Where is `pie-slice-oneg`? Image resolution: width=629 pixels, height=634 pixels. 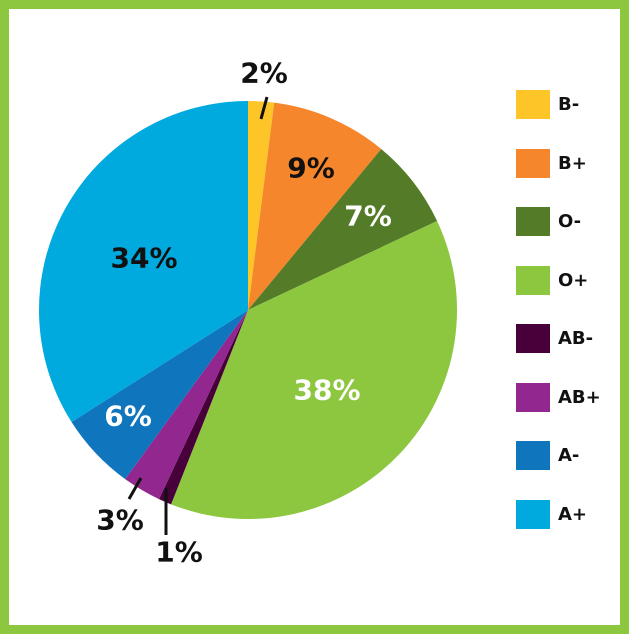 pie-slice-oneg is located at coordinates (343, 229).